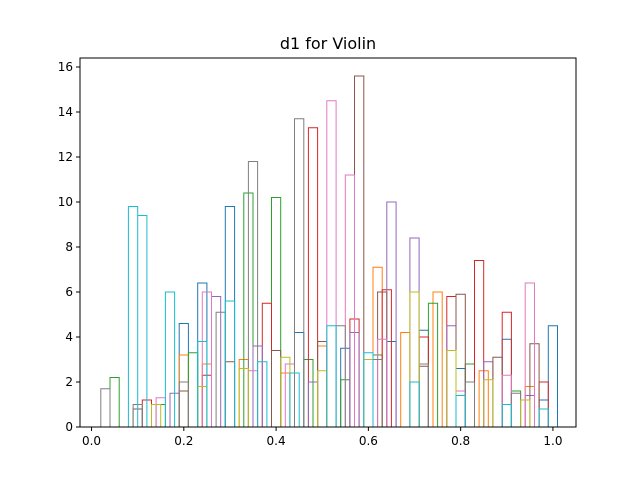  Describe the element at coordinates (91, 441) in the screenshot. I see `x-tick-label: 0.0` at that location.